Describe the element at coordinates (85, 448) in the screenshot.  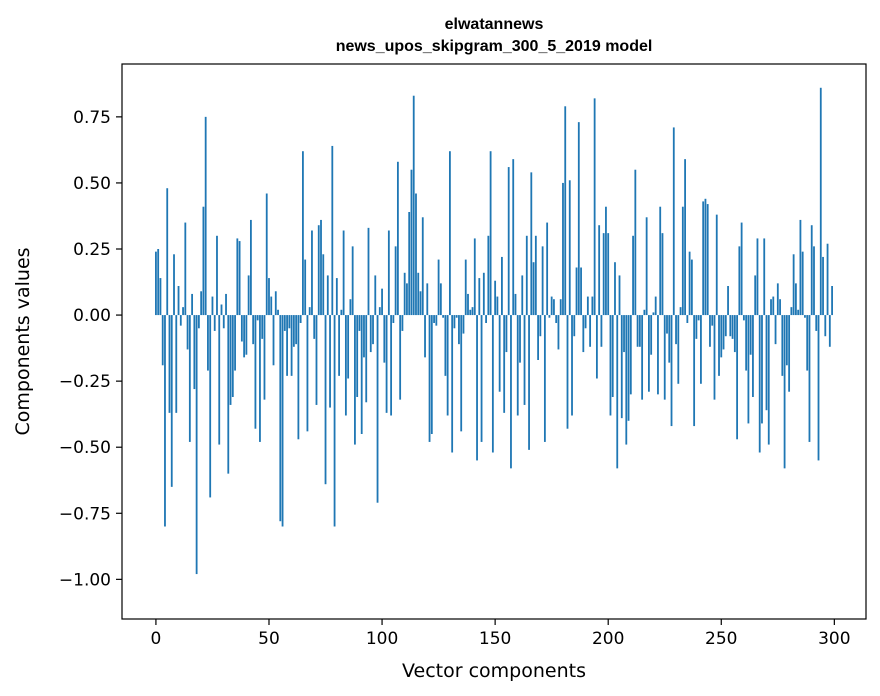
I see `y-tick-label: −0.50` at that location.